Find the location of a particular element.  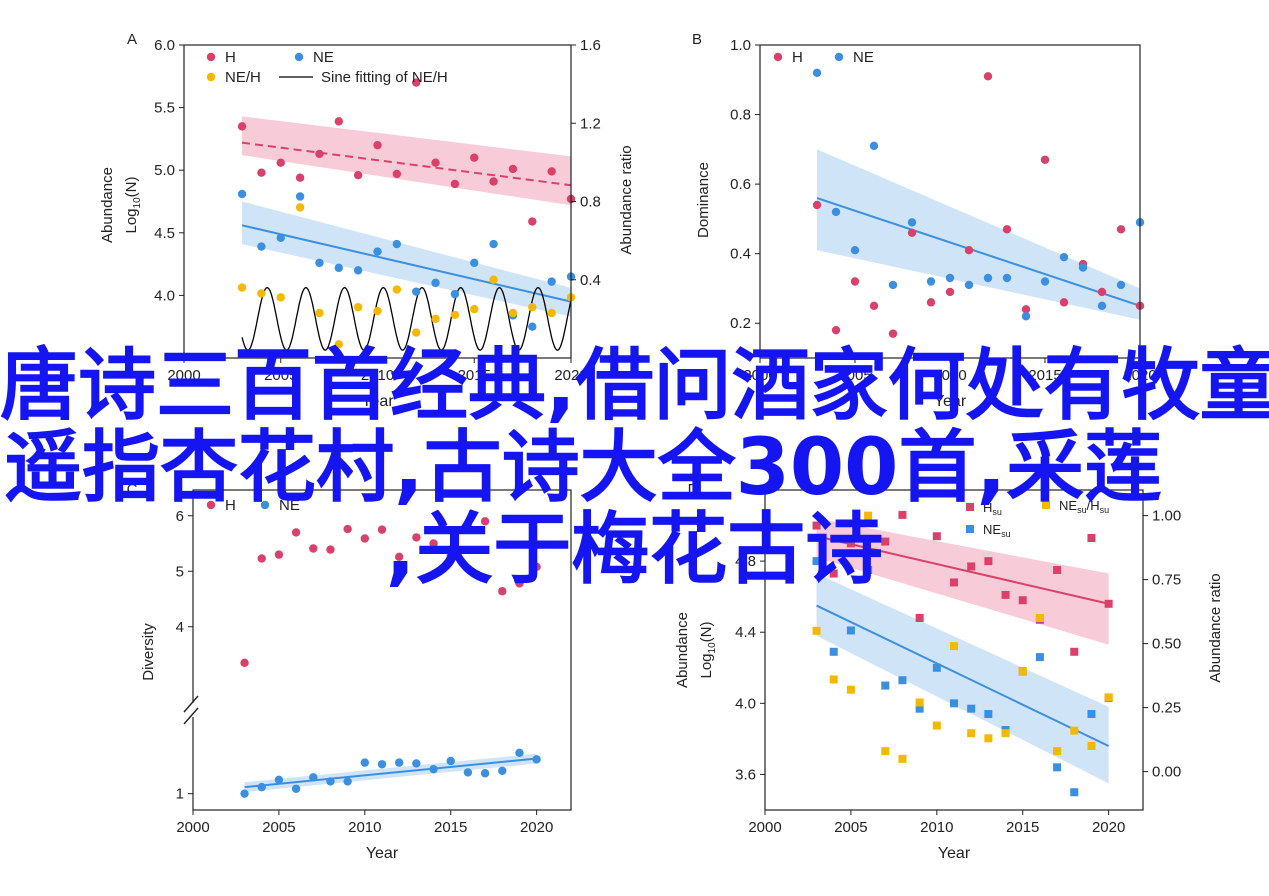

d-x-tick-label: 2000 is located at coordinates (764, 827).